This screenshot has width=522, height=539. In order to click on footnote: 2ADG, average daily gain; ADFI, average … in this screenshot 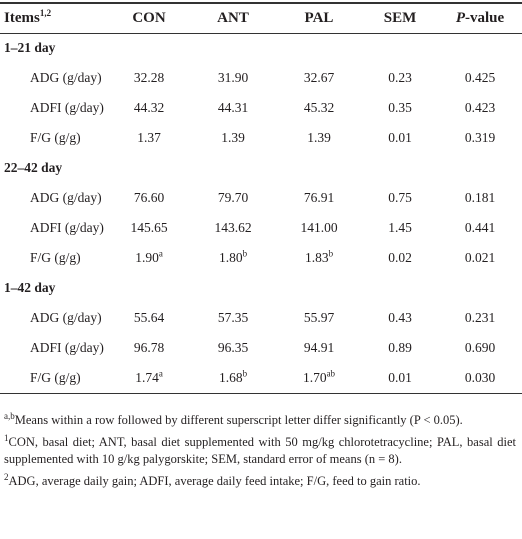, I will do `click(260, 480)`.